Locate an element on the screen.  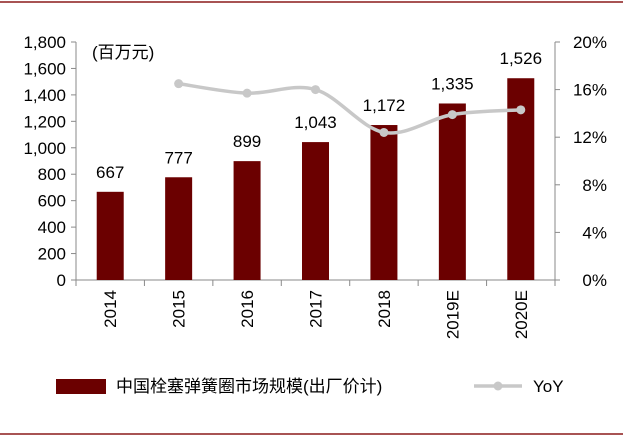
right-tick-label: 8% is located at coordinates (594, 185).